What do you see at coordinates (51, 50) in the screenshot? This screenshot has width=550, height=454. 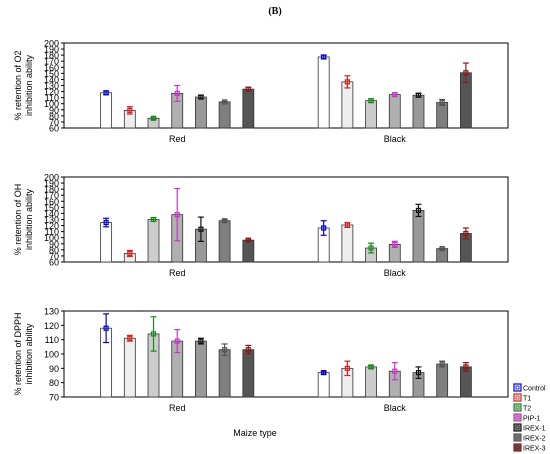 I see `y-tick-label: 190` at bounding box center [51, 50].